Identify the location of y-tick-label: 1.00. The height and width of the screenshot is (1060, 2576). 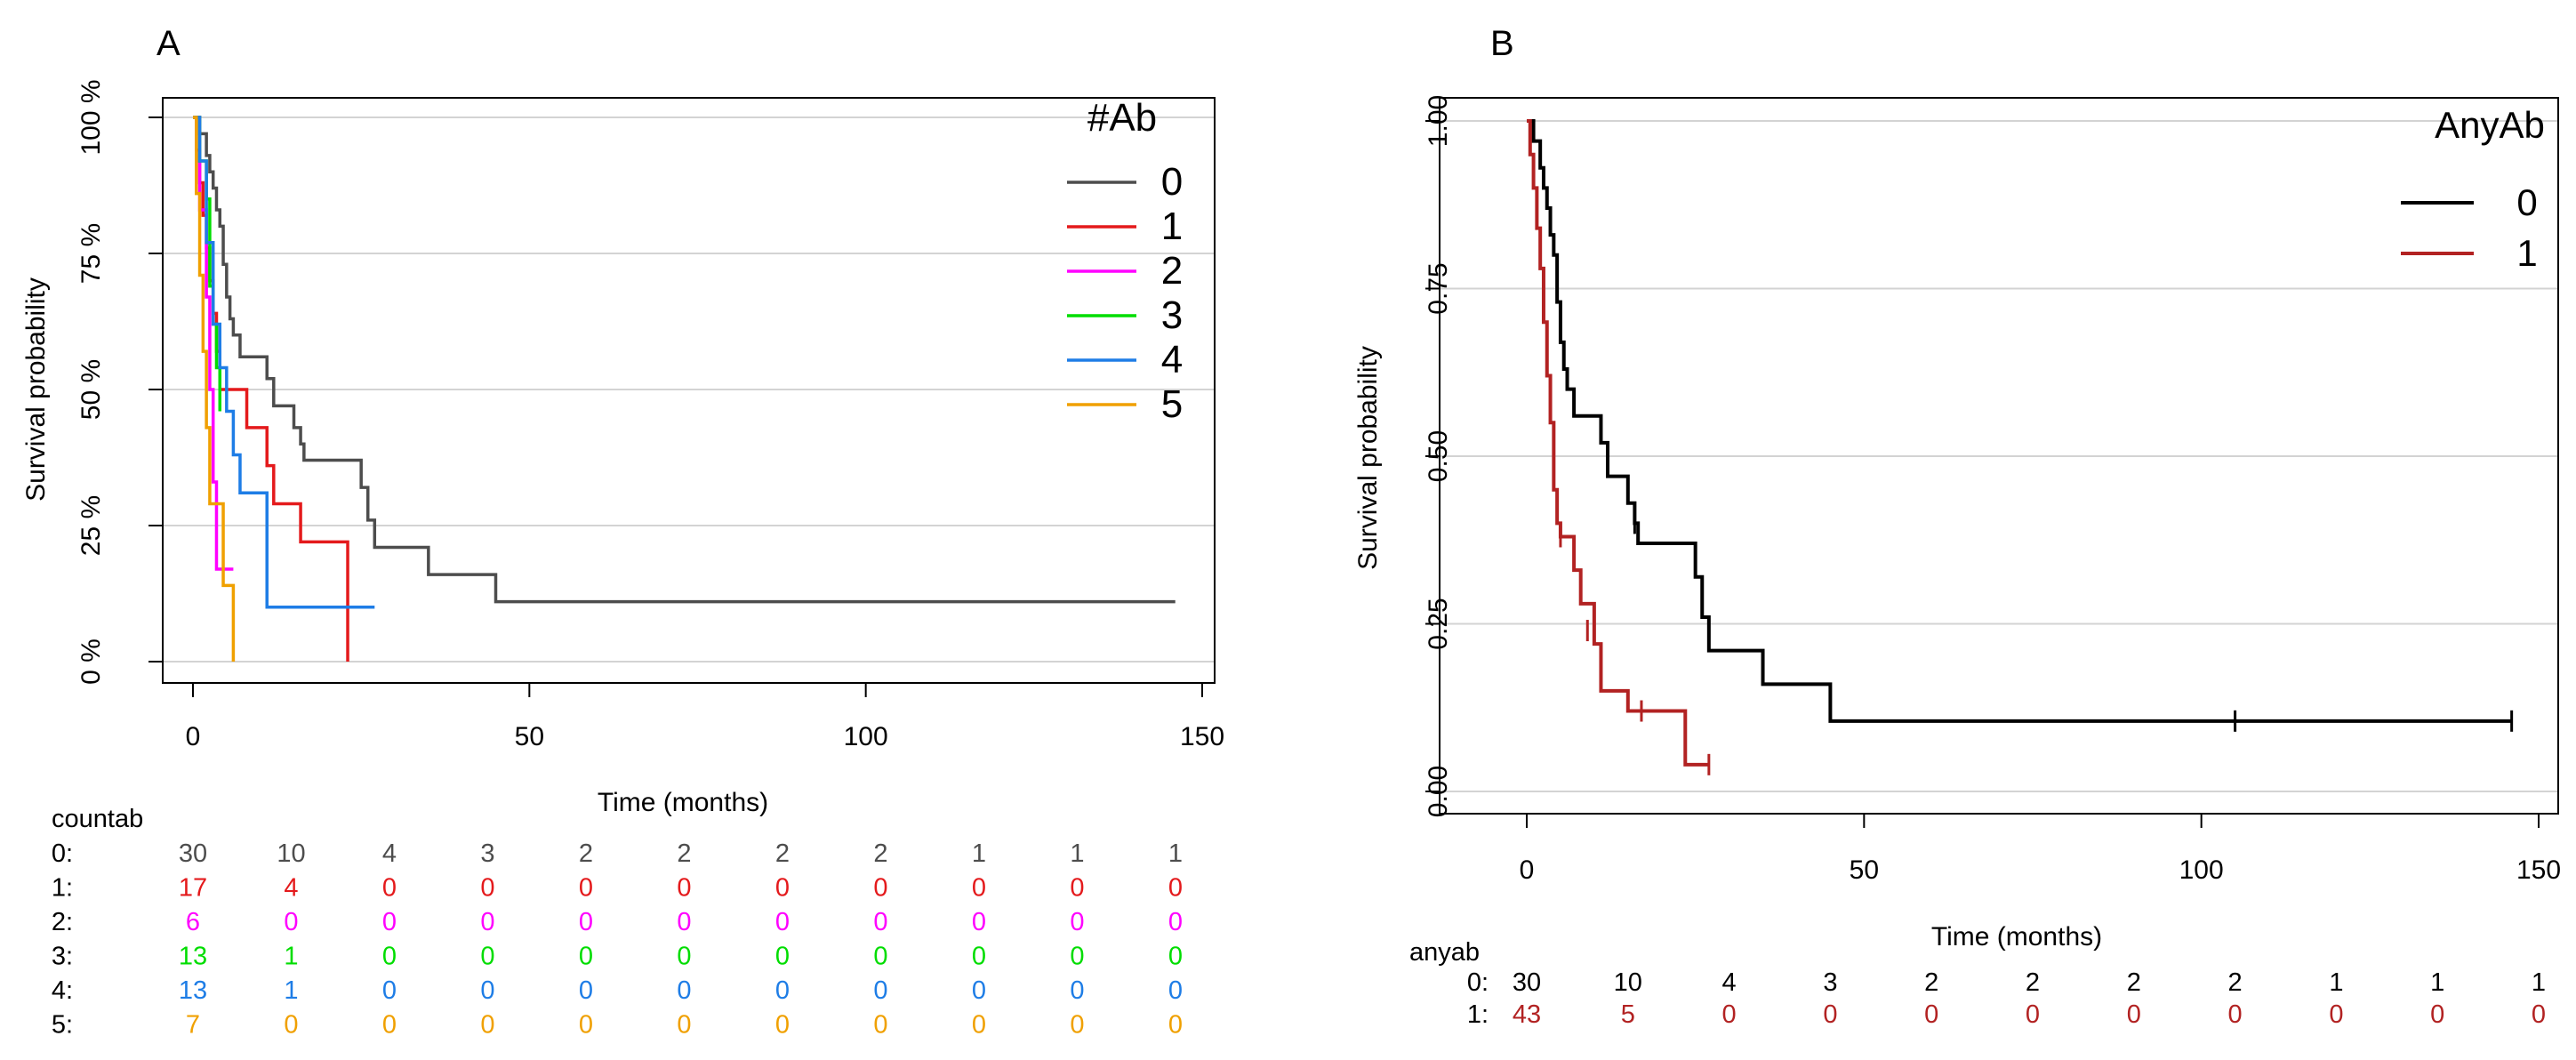
(1438, 121).